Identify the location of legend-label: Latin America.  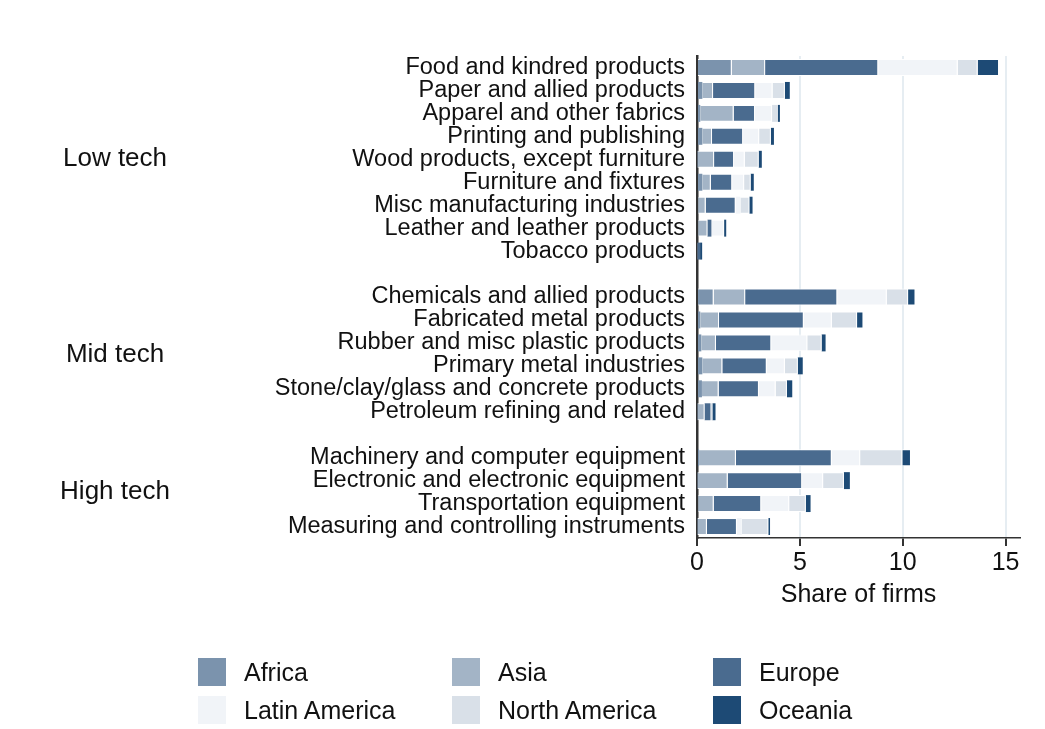
(320, 710).